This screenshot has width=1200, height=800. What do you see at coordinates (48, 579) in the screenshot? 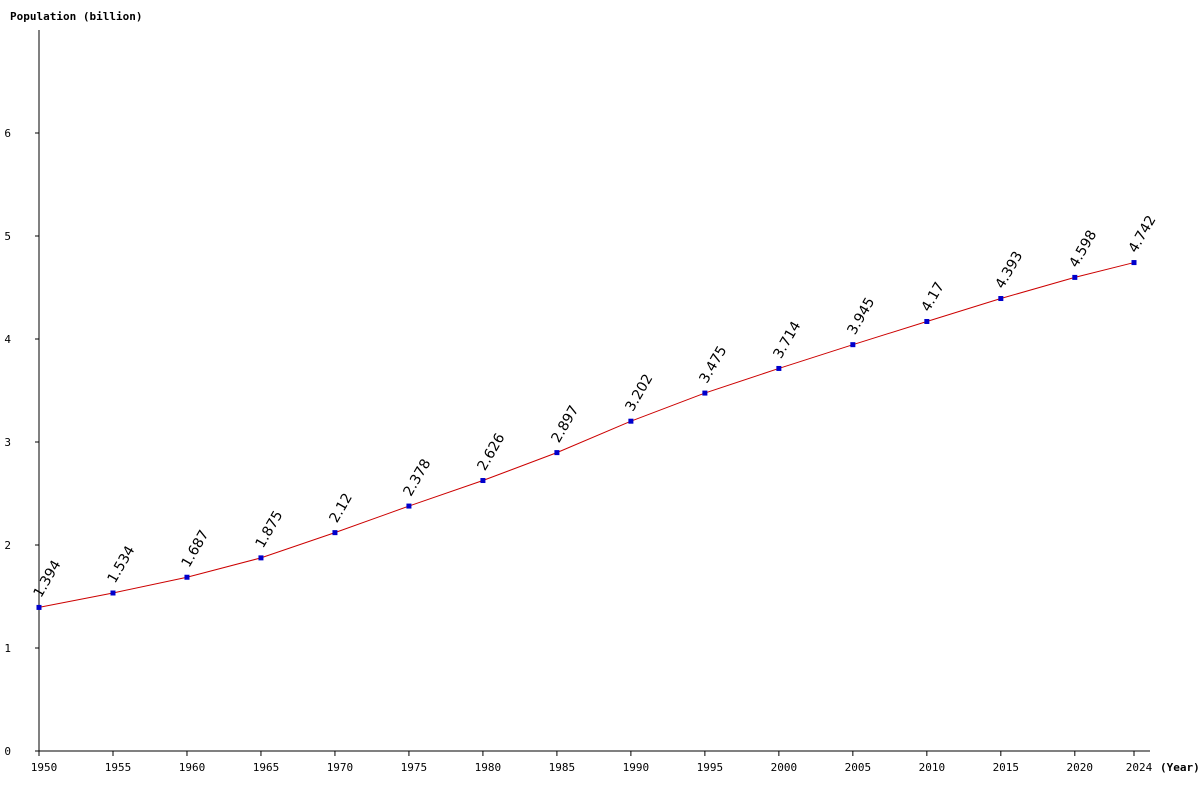
I see `data-label: 1.394` at bounding box center [48, 579].